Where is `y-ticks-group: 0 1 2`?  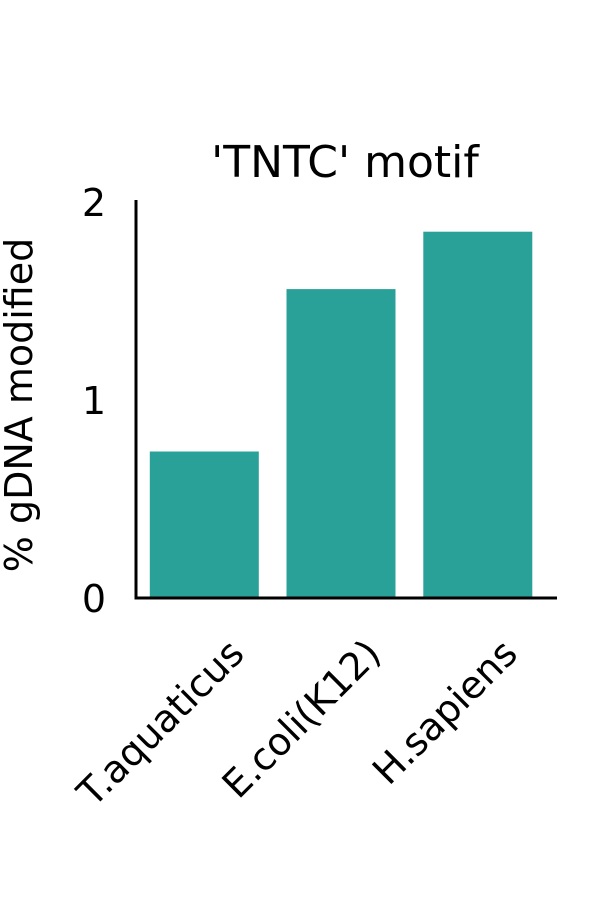
y-ticks-group: 0 1 2 is located at coordinates (94, 401).